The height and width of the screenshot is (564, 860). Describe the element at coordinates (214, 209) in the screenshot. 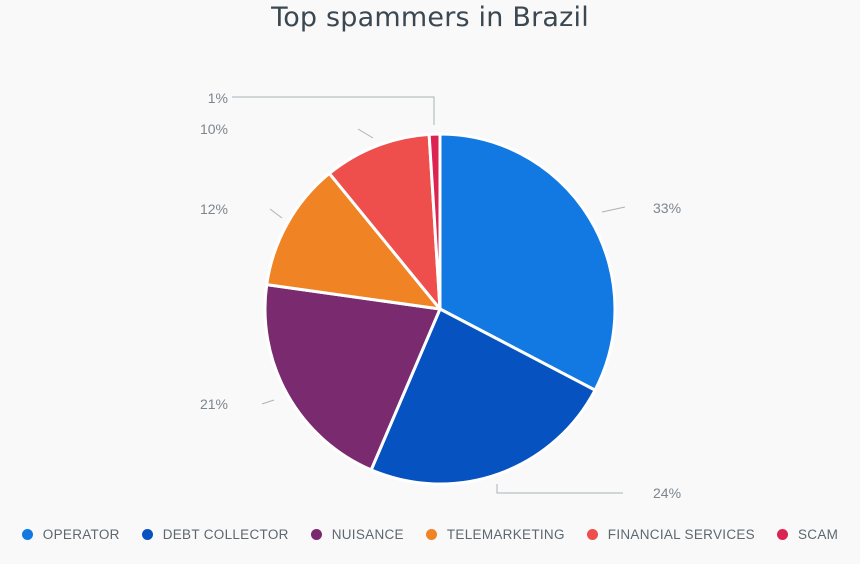

I see `data-label-telemarketing: 12%` at that location.